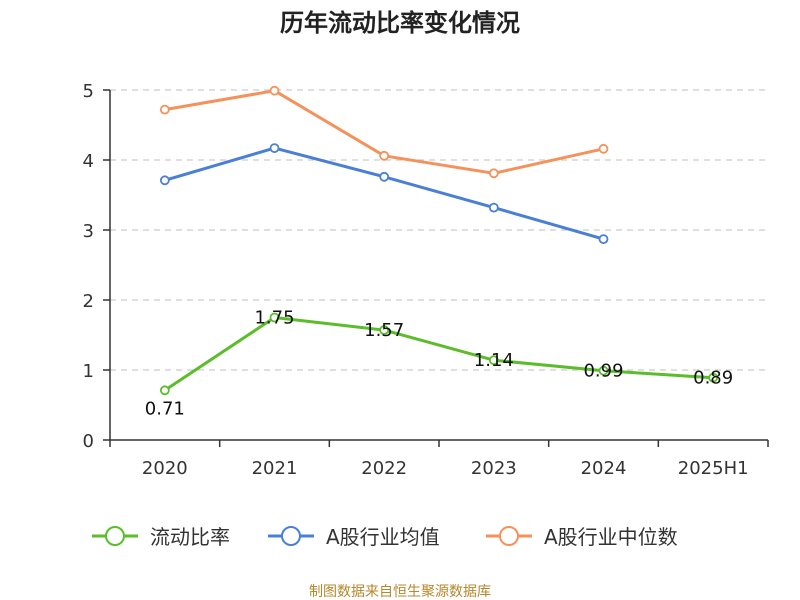  Describe the element at coordinates (190, 537) in the screenshot. I see `legend-label: 流动比率` at that location.